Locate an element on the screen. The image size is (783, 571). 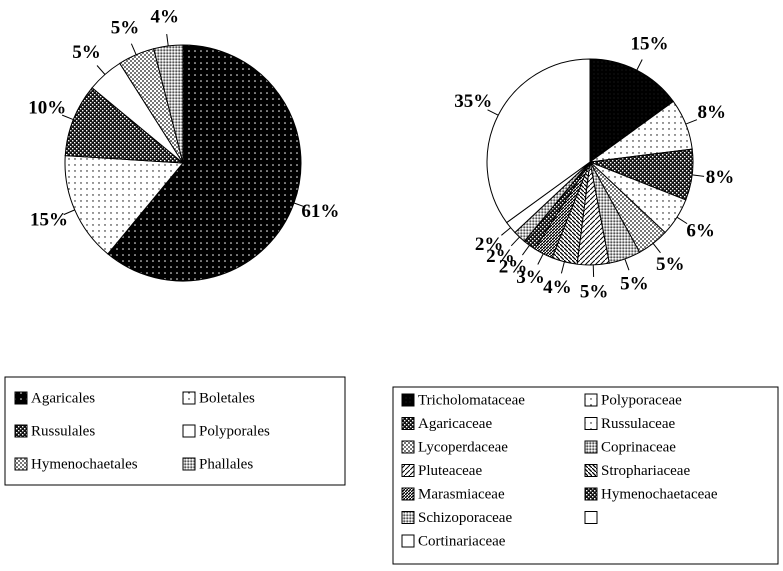
data-label: 2% is located at coordinates (489, 244).